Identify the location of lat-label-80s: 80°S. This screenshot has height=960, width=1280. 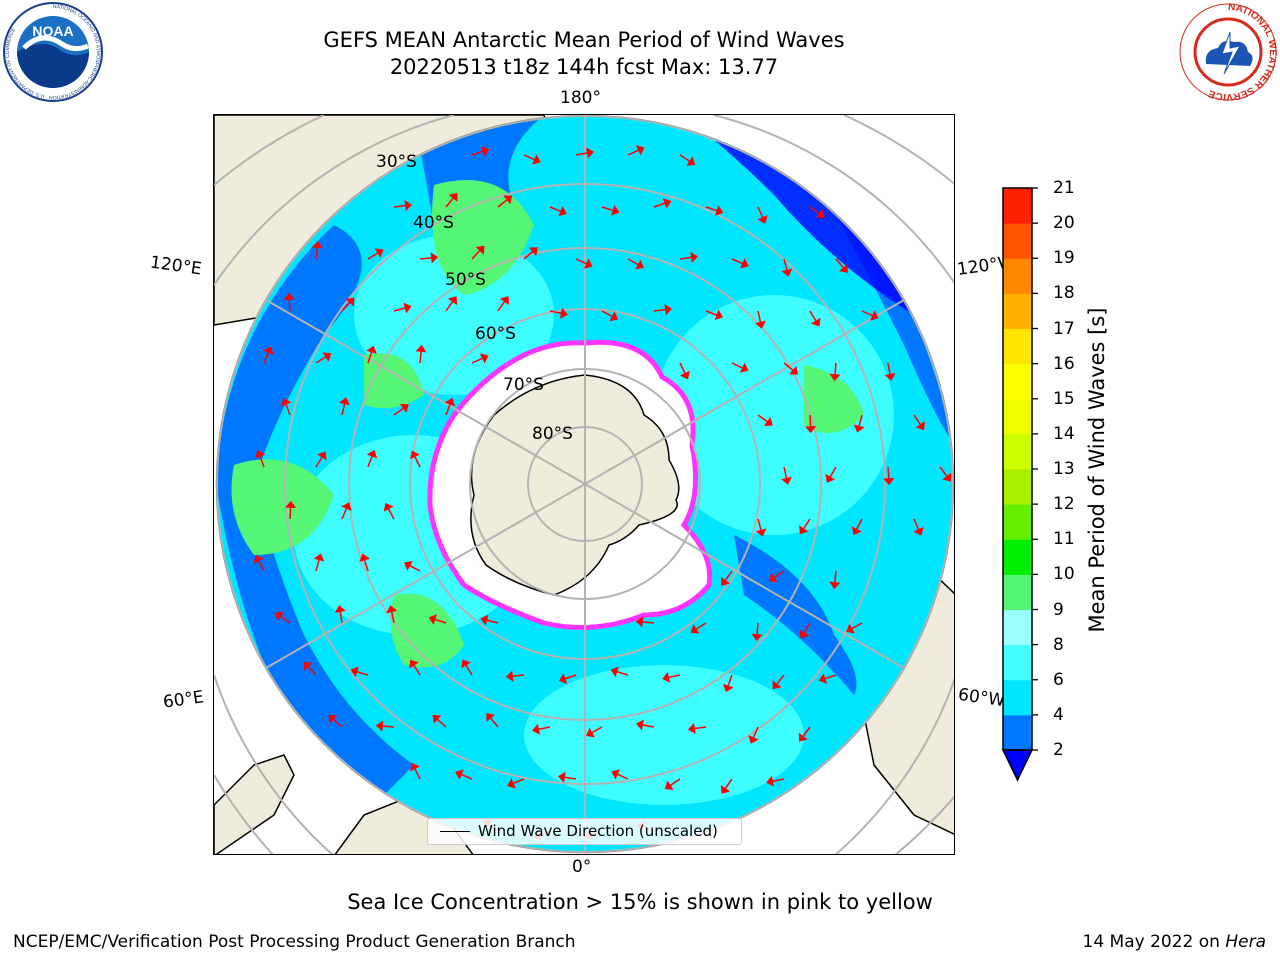
(552, 434).